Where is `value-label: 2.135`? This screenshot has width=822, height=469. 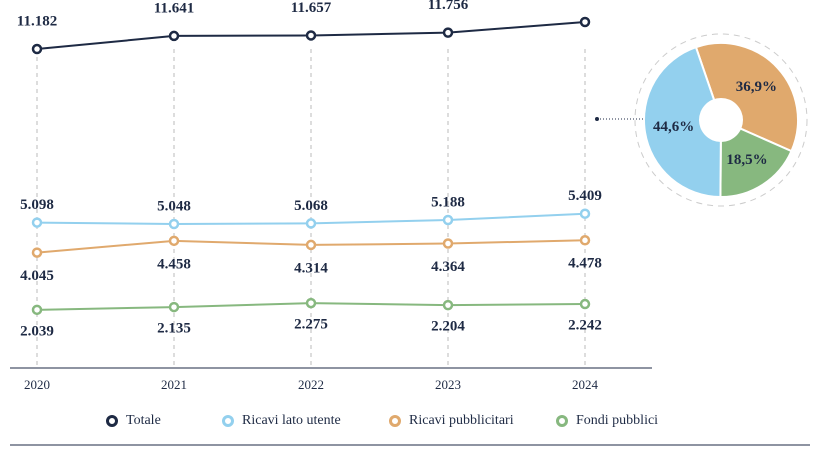
value-label: 2.135 is located at coordinates (174, 329).